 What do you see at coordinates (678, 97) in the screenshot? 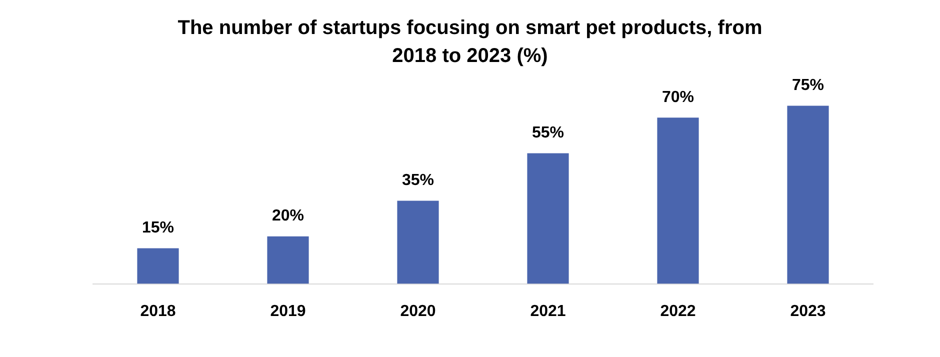
I see `data-label: 70%` at bounding box center [678, 97].